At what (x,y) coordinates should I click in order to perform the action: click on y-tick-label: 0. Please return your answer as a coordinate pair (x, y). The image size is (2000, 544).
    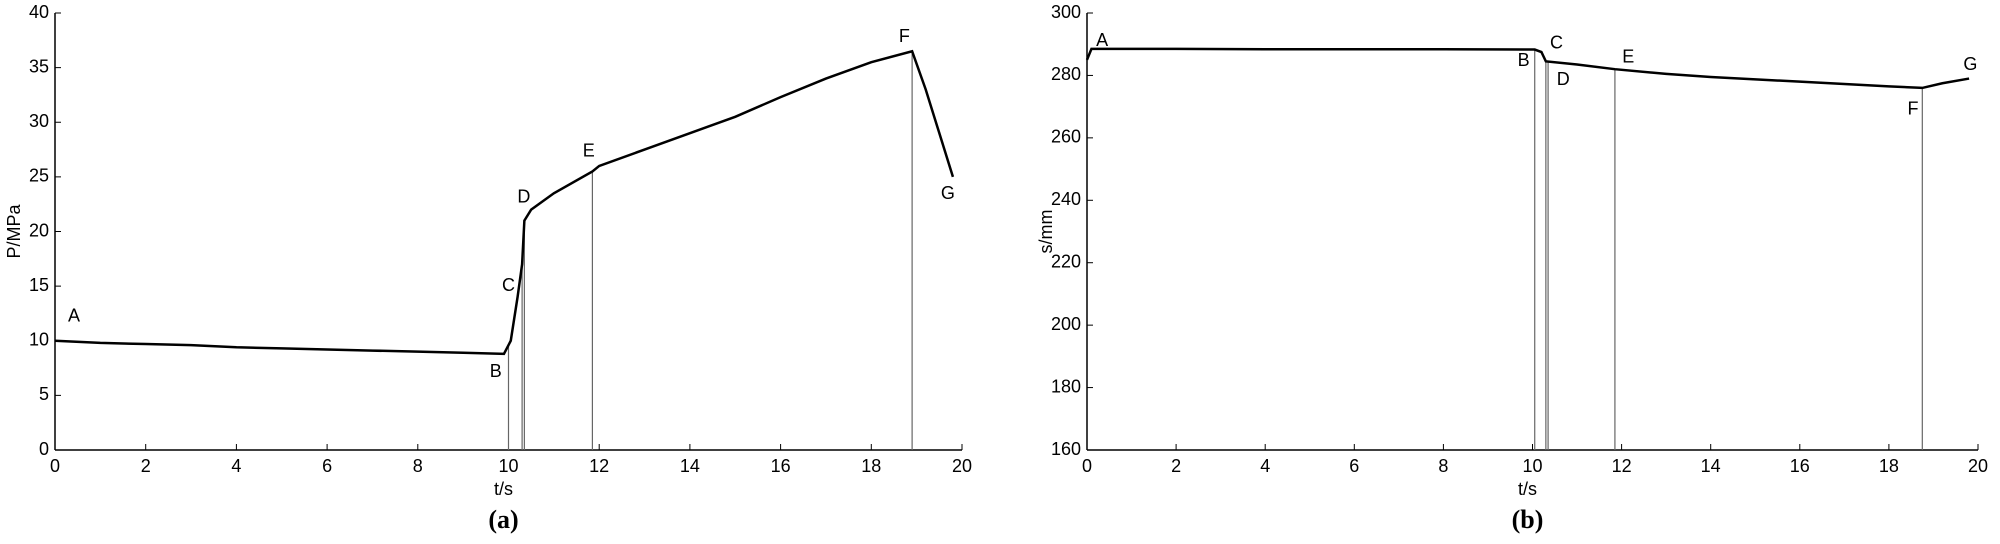
    Looking at the image, I should click on (44, 449).